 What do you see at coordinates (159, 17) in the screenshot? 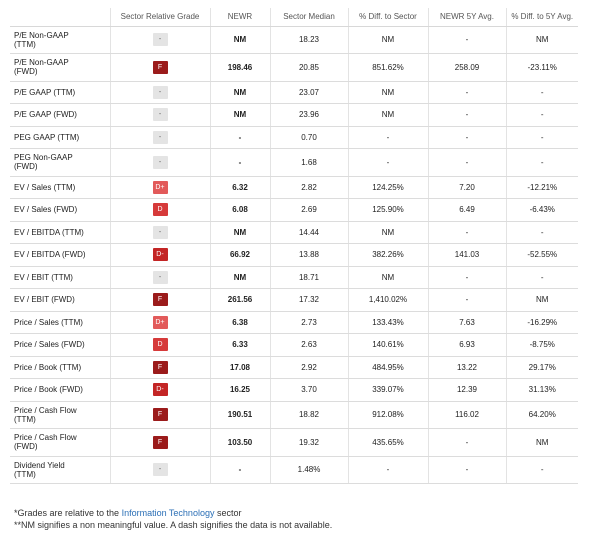
I see `header-grade: Sector Relative Grade` at bounding box center [159, 17].